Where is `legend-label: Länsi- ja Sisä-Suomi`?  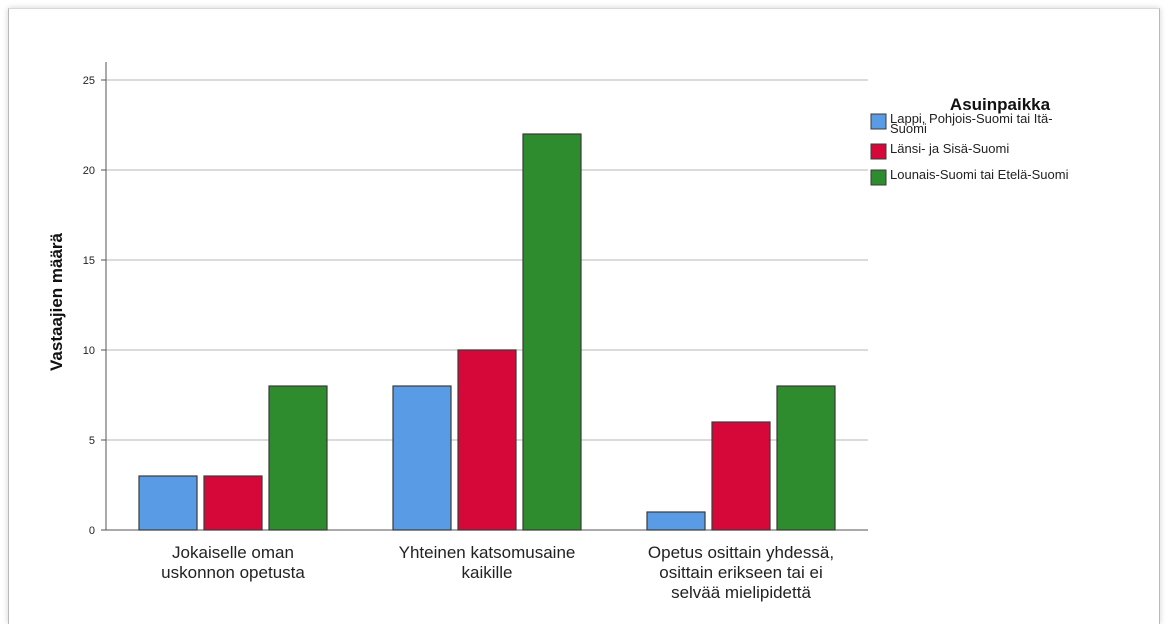 legend-label: Länsi- ja Sisä-Suomi is located at coordinates (949, 148).